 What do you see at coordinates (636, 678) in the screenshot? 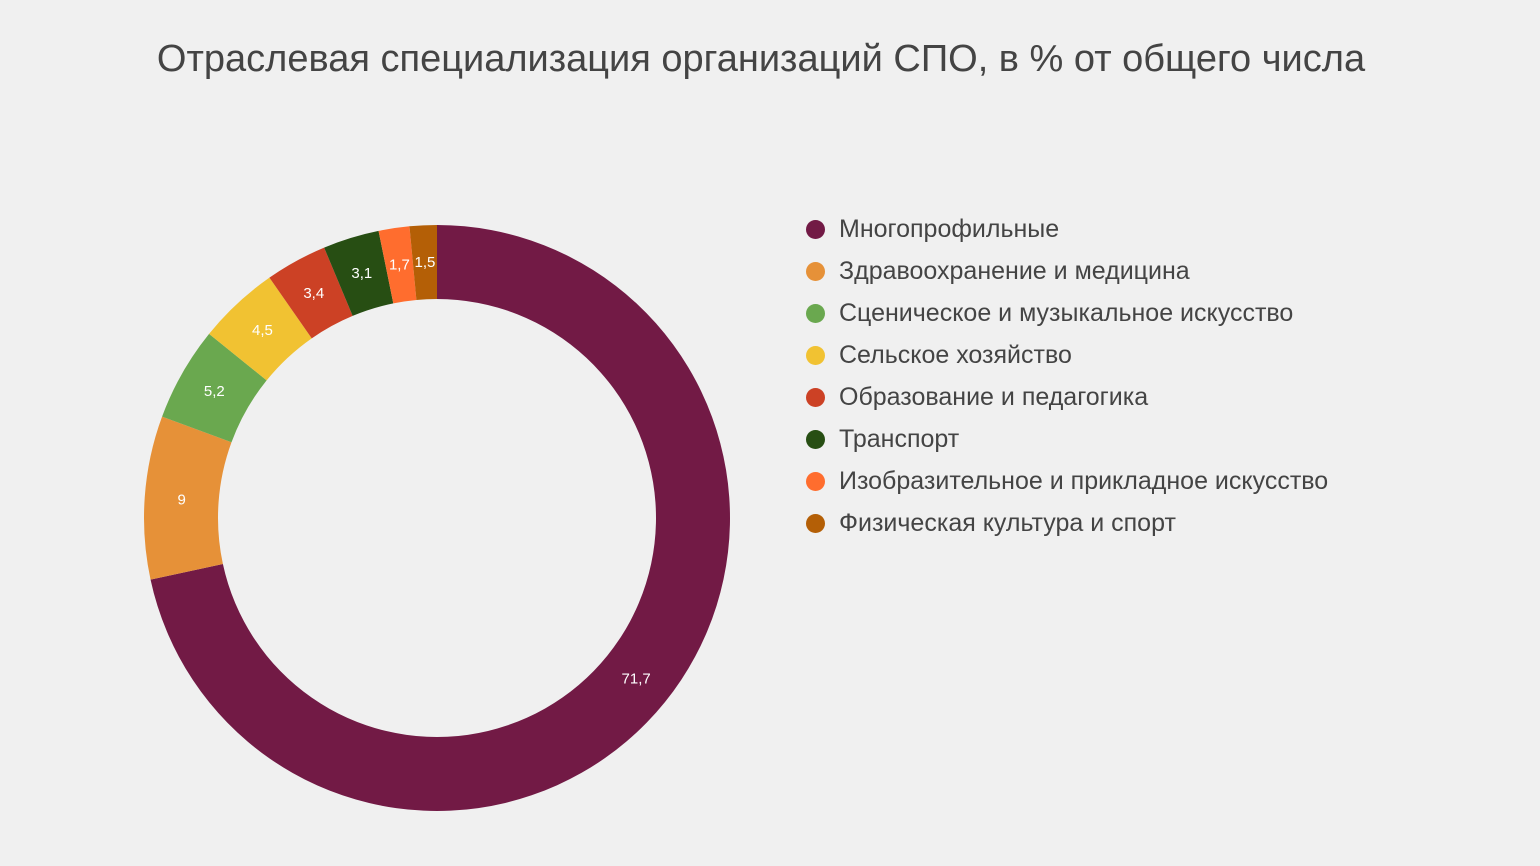
I see `slice-data-label: 71,7` at bounding box center [636, 678].